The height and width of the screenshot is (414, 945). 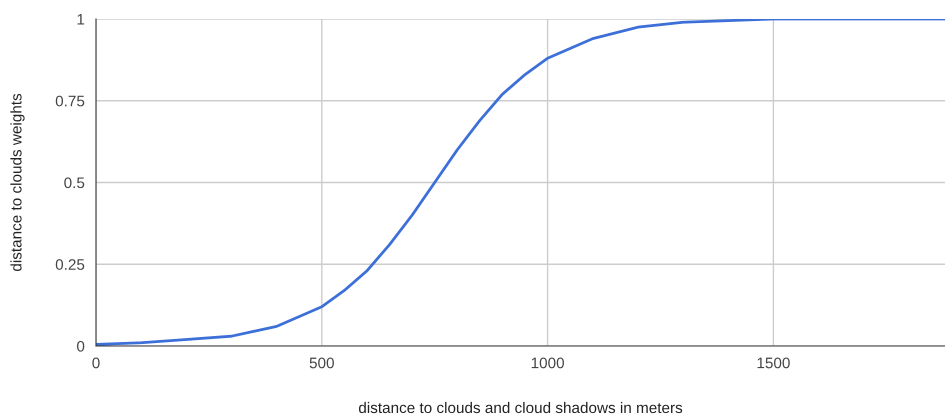 What do you see at coordinates (70, 264) in the screenshot?
I see `y-tick-label: 0.25` at bounding box center [70, 264].